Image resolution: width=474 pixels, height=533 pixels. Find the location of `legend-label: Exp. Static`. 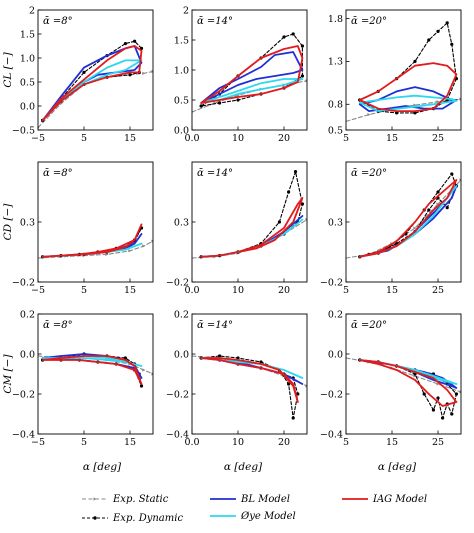

legend-label: Exp. Static is located at coordinates (140, 499).